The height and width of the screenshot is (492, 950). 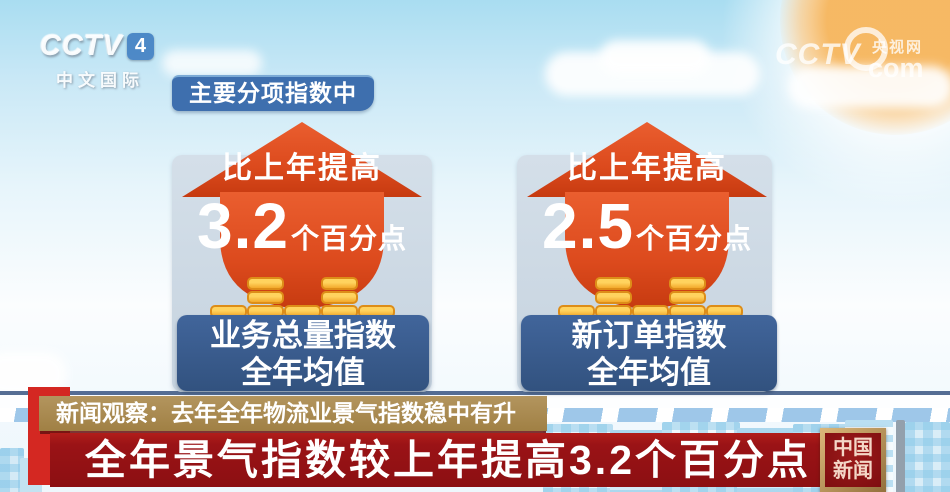 I want to click on headline-banner: 全年景气指数较上年提高3.2个百分点, so click(x=443, y=460).